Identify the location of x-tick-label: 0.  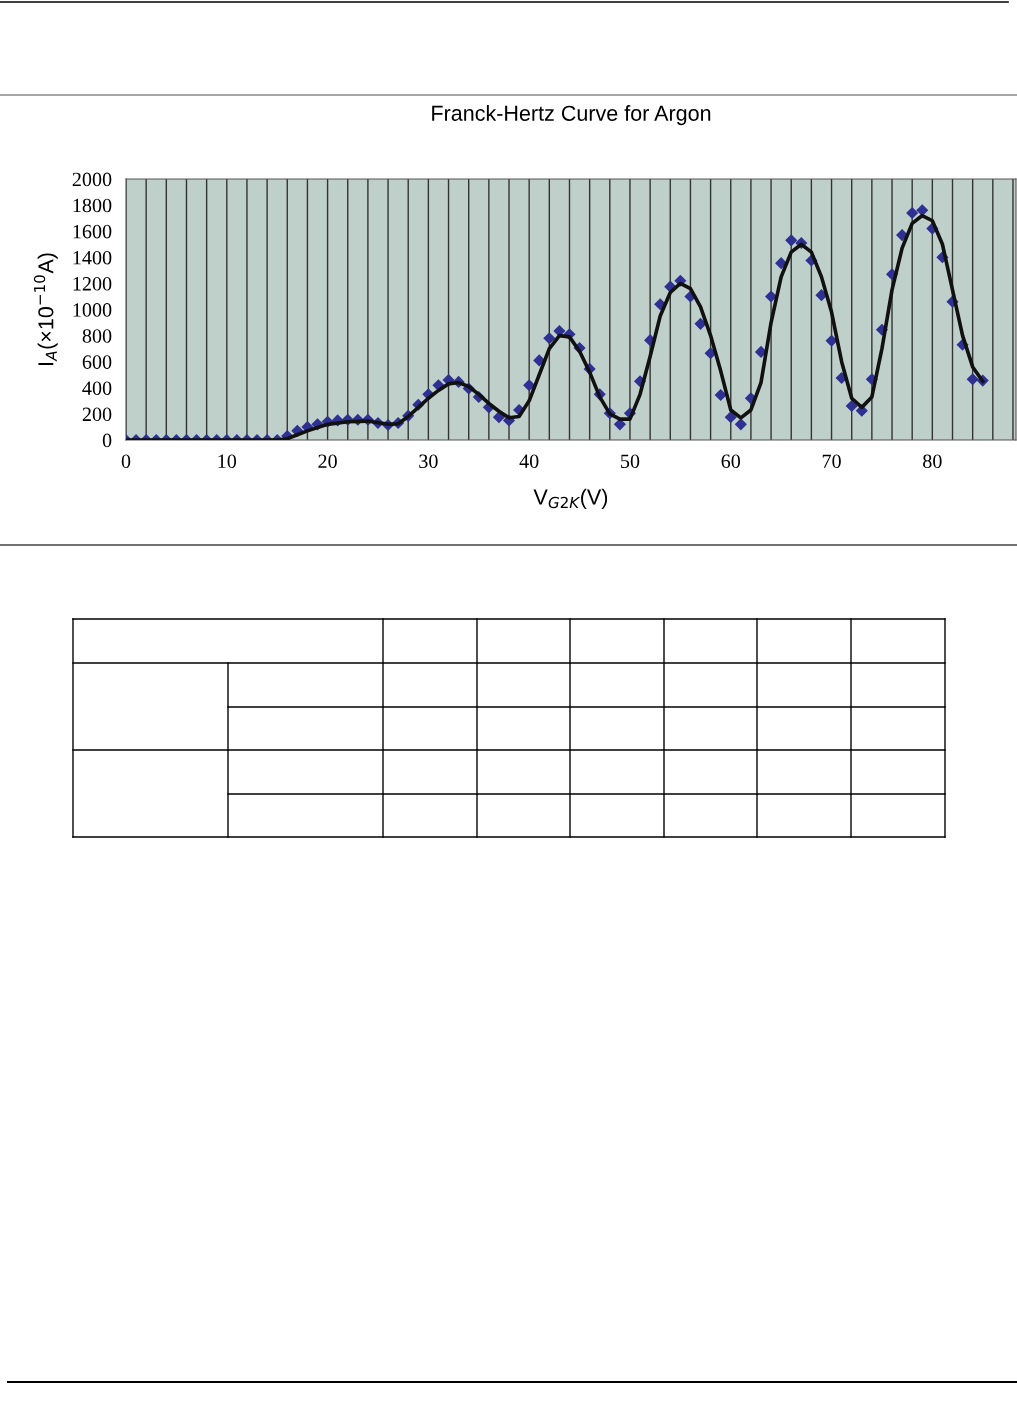
(126, 461).